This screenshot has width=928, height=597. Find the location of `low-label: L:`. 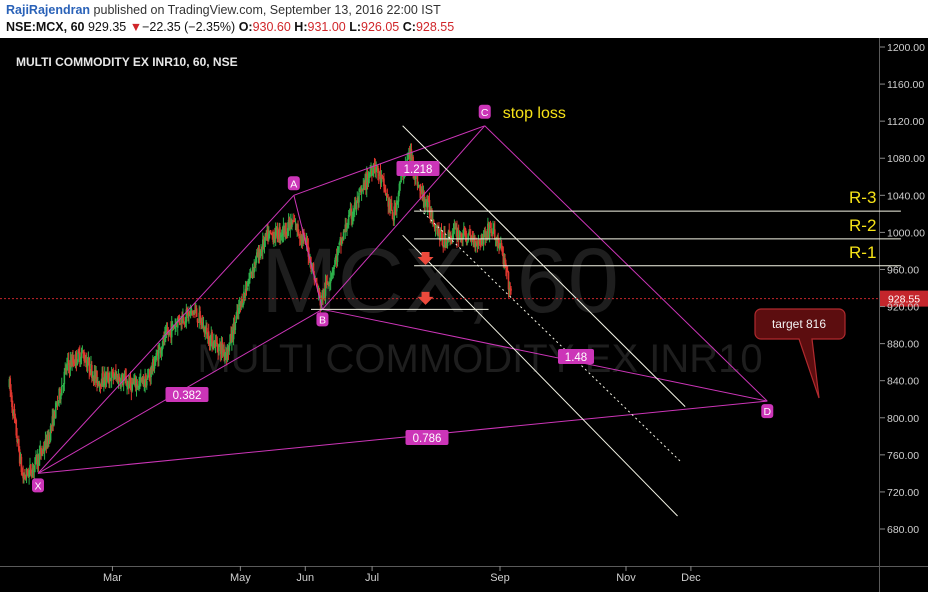

low-label: L: is located at coordinates (355, 27).